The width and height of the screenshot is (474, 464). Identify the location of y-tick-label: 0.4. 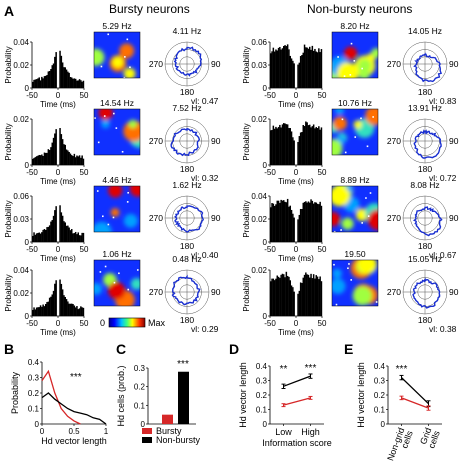
(262, 366).